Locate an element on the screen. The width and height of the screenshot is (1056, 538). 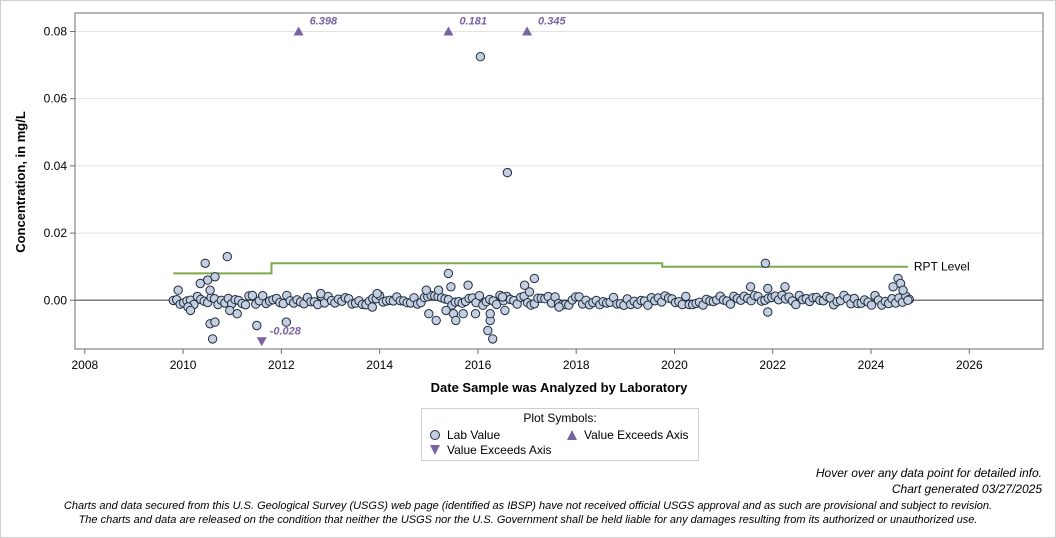
rpt-level-label: RPT Level is located at coordinates (942, 267).